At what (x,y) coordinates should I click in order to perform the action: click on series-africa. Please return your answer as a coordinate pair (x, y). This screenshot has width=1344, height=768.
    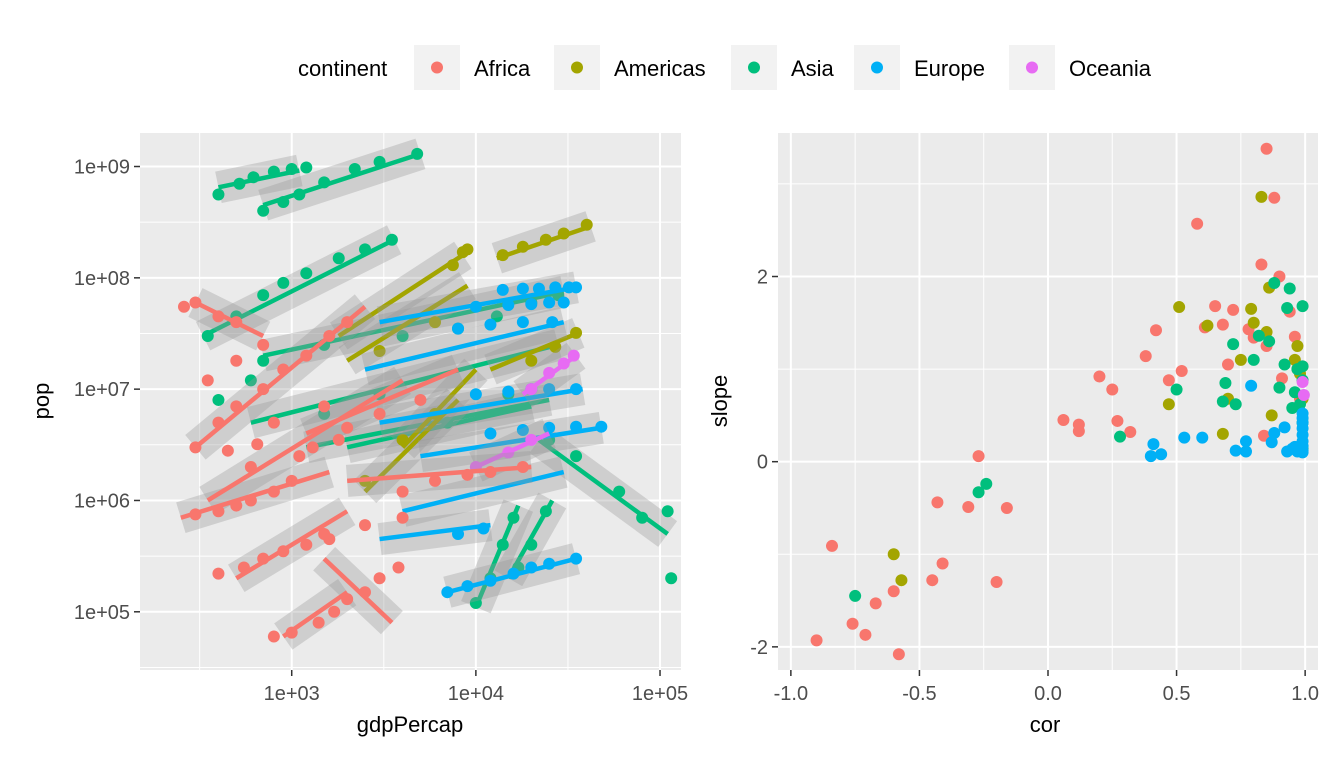
    Looking at the image, I should click on (354, 469).